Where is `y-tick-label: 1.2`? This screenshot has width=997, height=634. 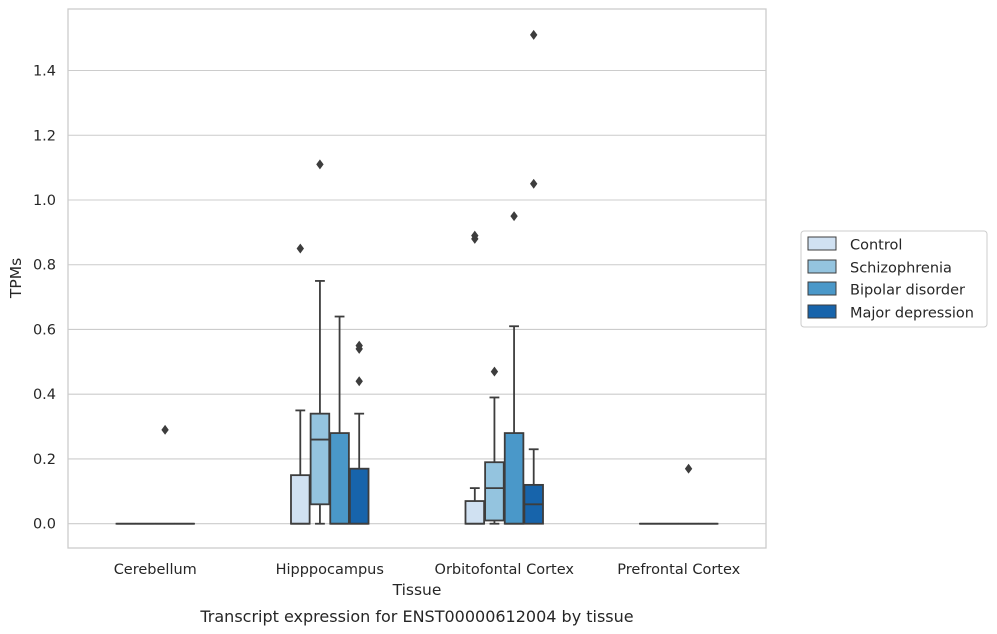 y-tick-label: 1.2 is located at coordinates (44, 136).